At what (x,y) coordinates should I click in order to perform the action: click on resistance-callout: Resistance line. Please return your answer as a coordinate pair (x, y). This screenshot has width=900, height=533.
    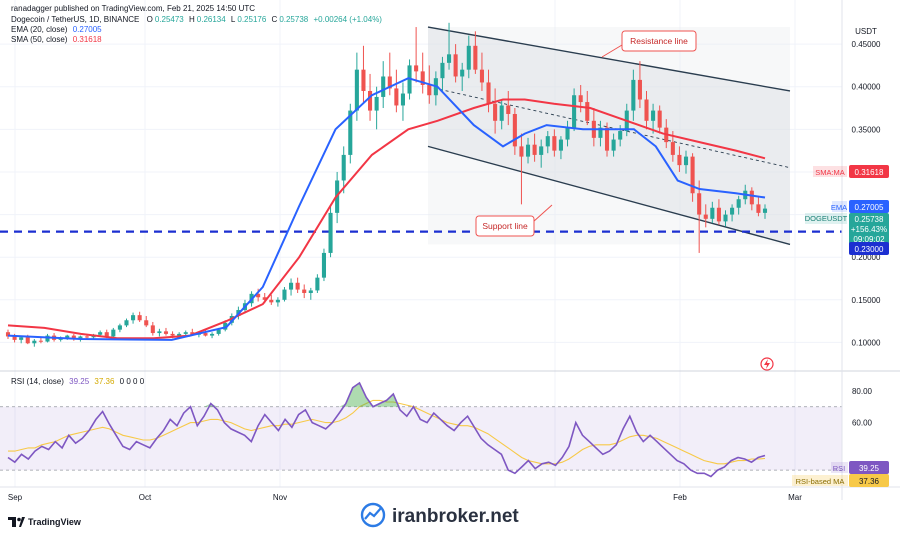
    Looking at the image, I should click on (649, 44).